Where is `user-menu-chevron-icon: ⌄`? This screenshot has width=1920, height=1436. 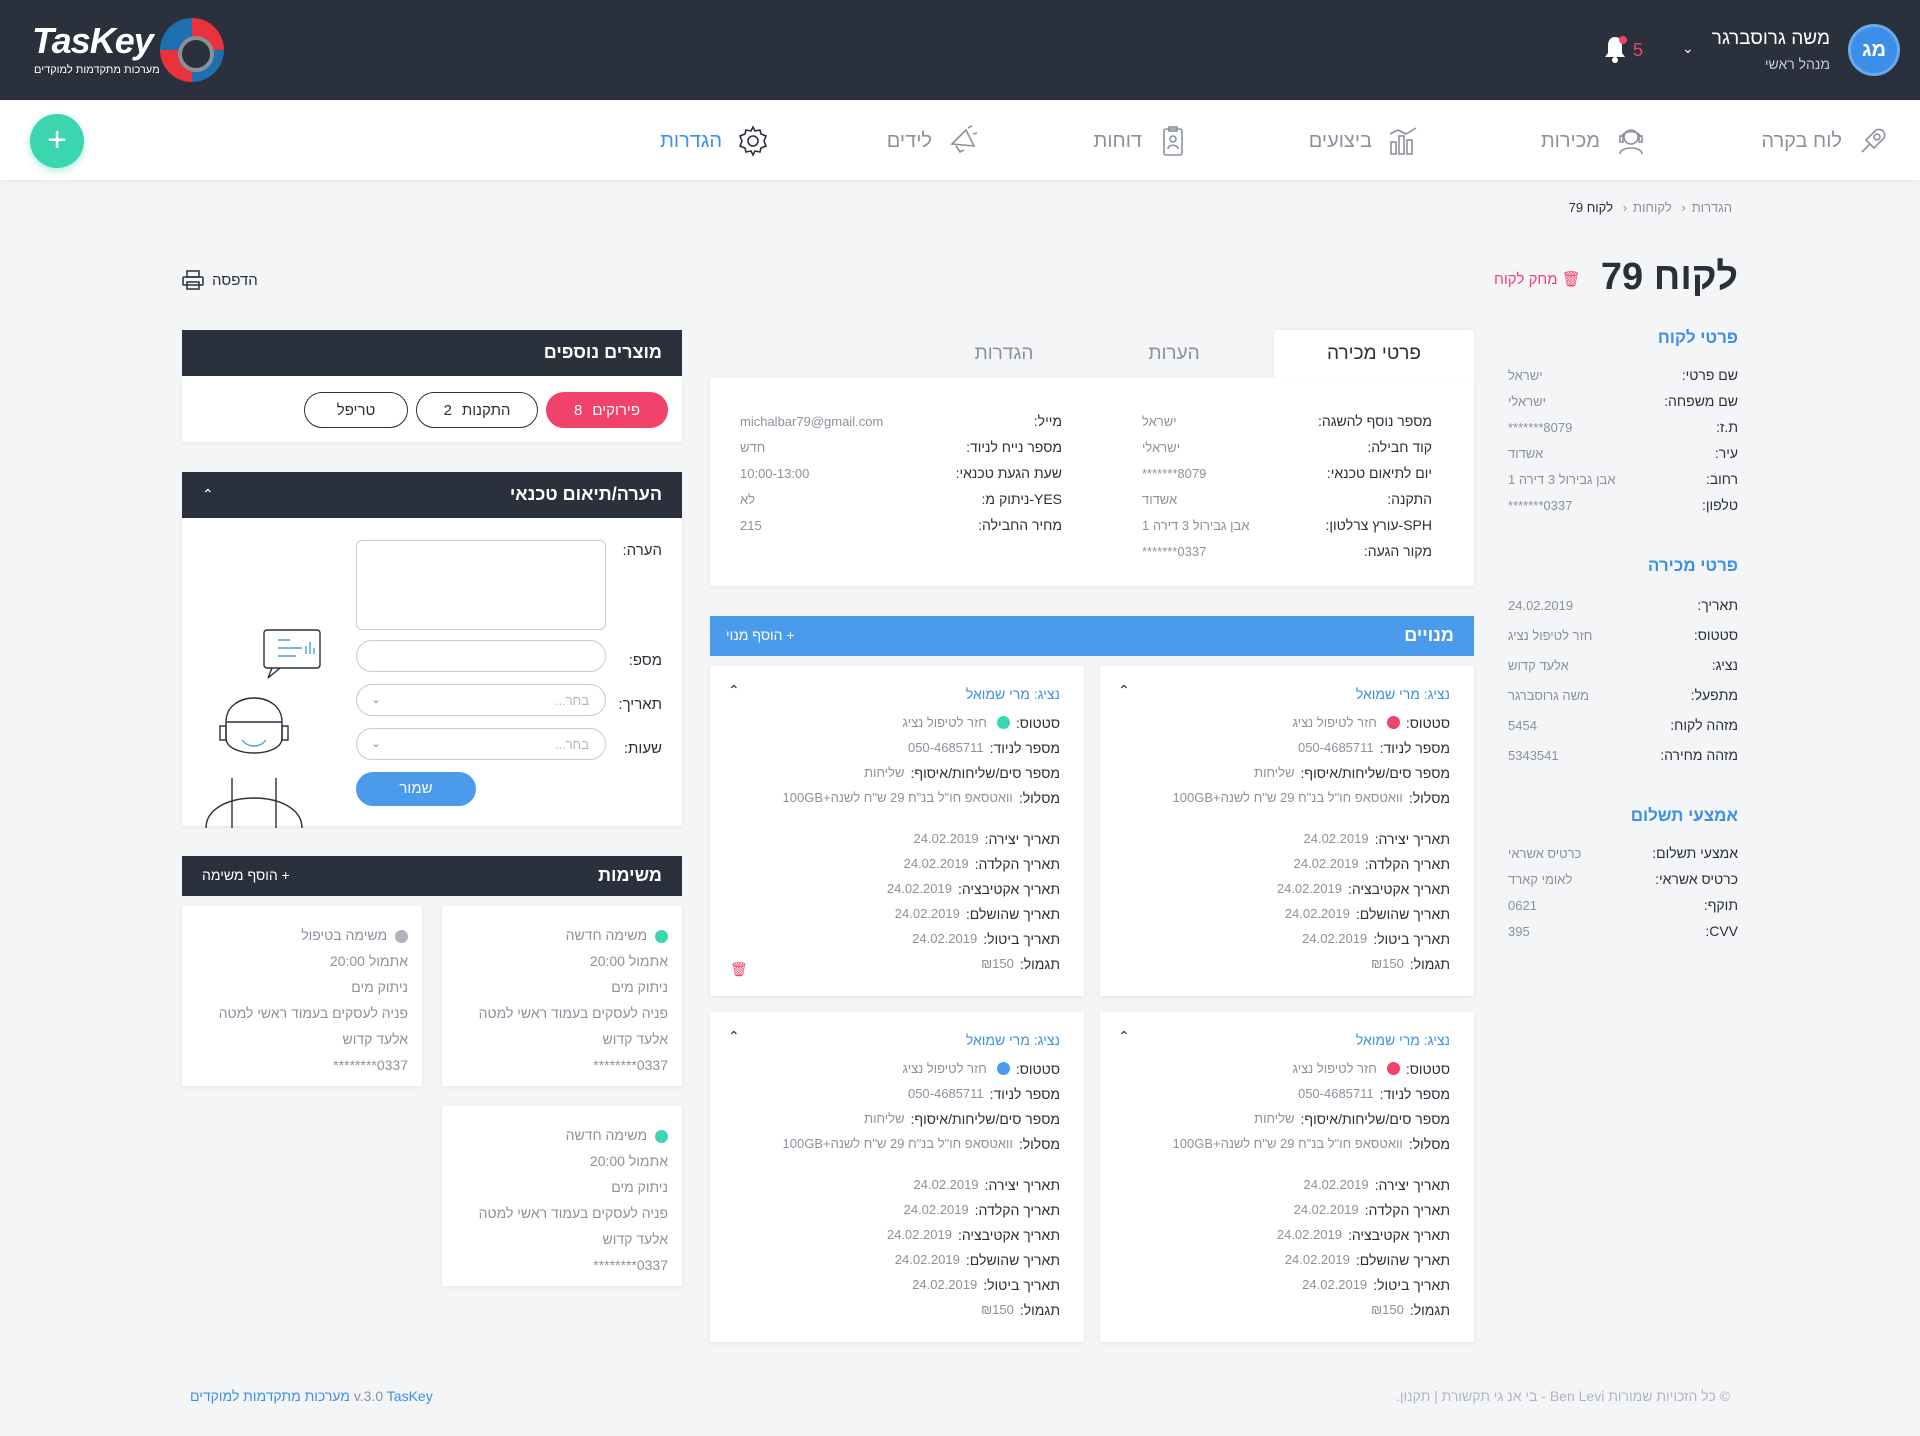
user-menu-chevron-icon: ⌄ is located at coordinates (1688, 48).